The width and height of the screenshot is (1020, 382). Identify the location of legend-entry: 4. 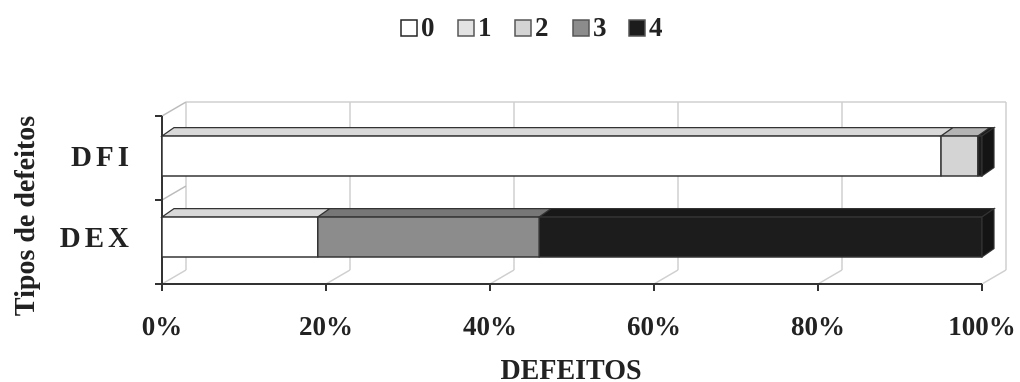
(645, 27).